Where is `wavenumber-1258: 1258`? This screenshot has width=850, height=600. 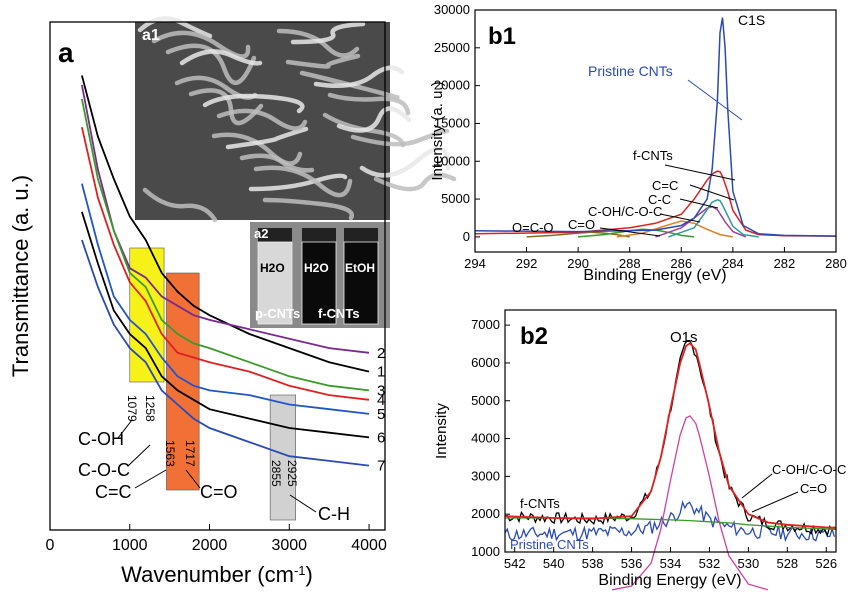
wavenumber-1258: 1258 is located at coordinates (150, 408).